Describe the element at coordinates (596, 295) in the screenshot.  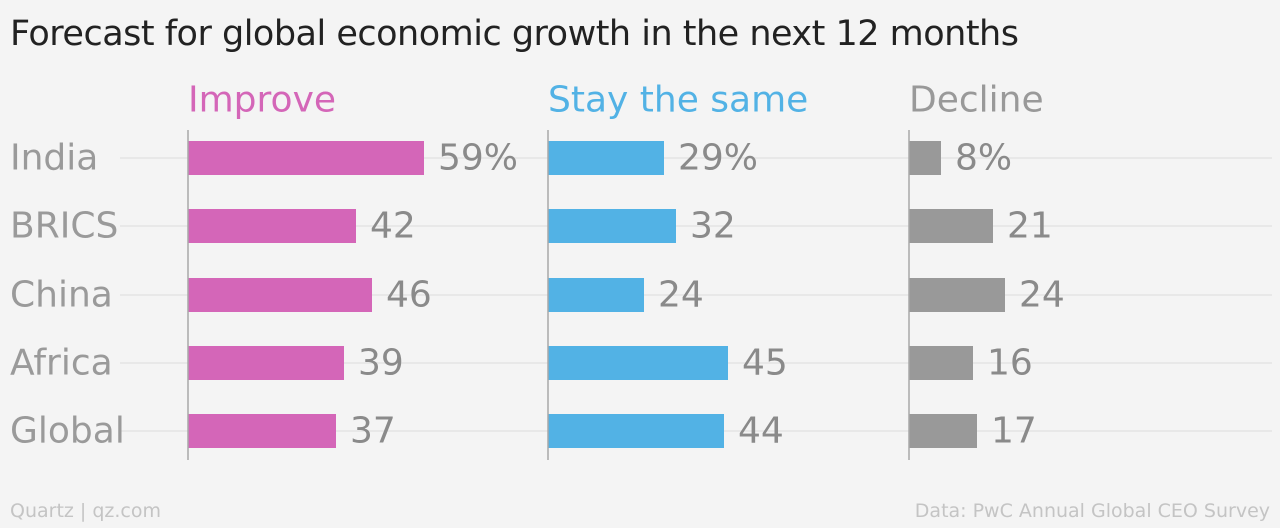
I see `bar-stay-the-same-china` at that location.